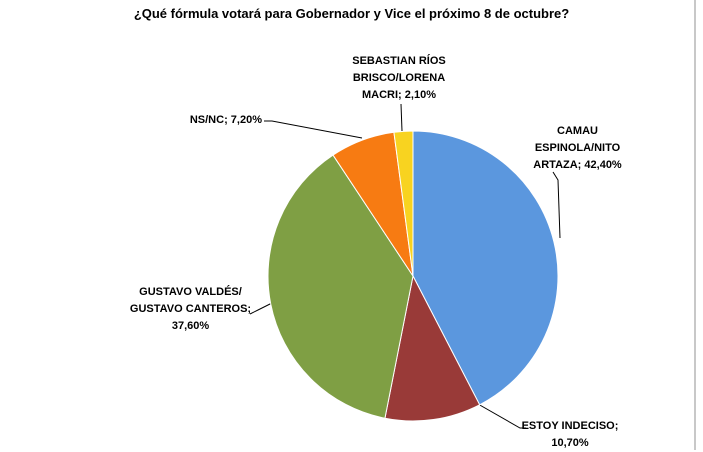 This screenshot has height=452, width=703. I want to click on category-label: NS/NC;, so click(208, 120).